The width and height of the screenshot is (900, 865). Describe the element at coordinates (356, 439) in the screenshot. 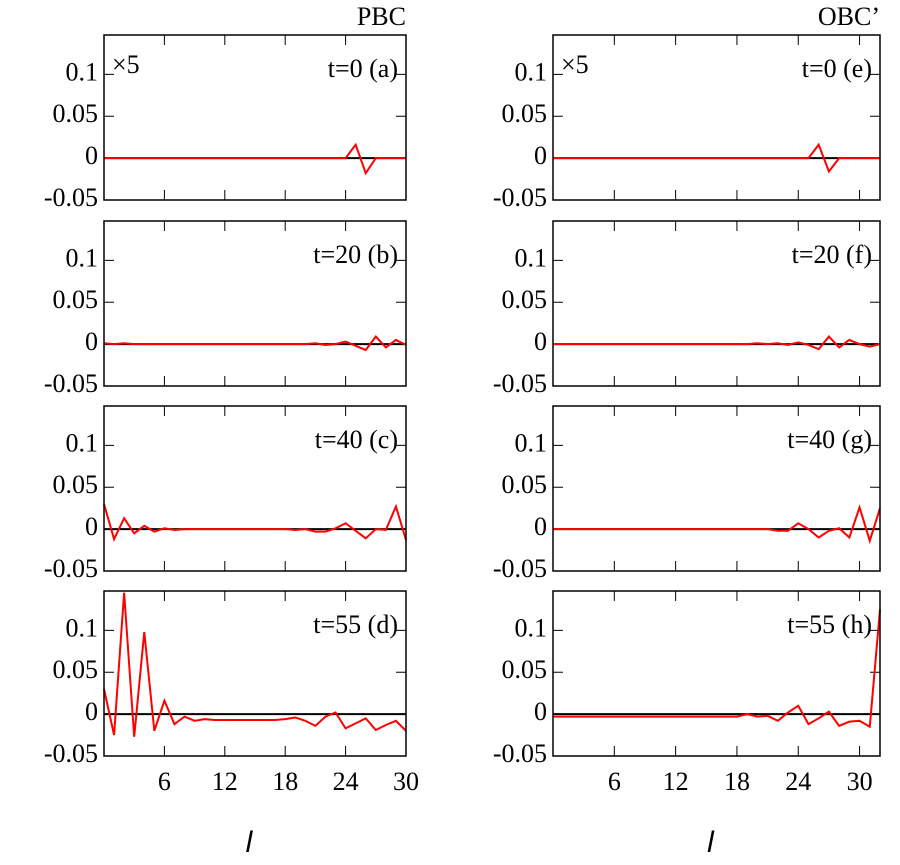

I see `panel-label: t=40 (c)` at that location.